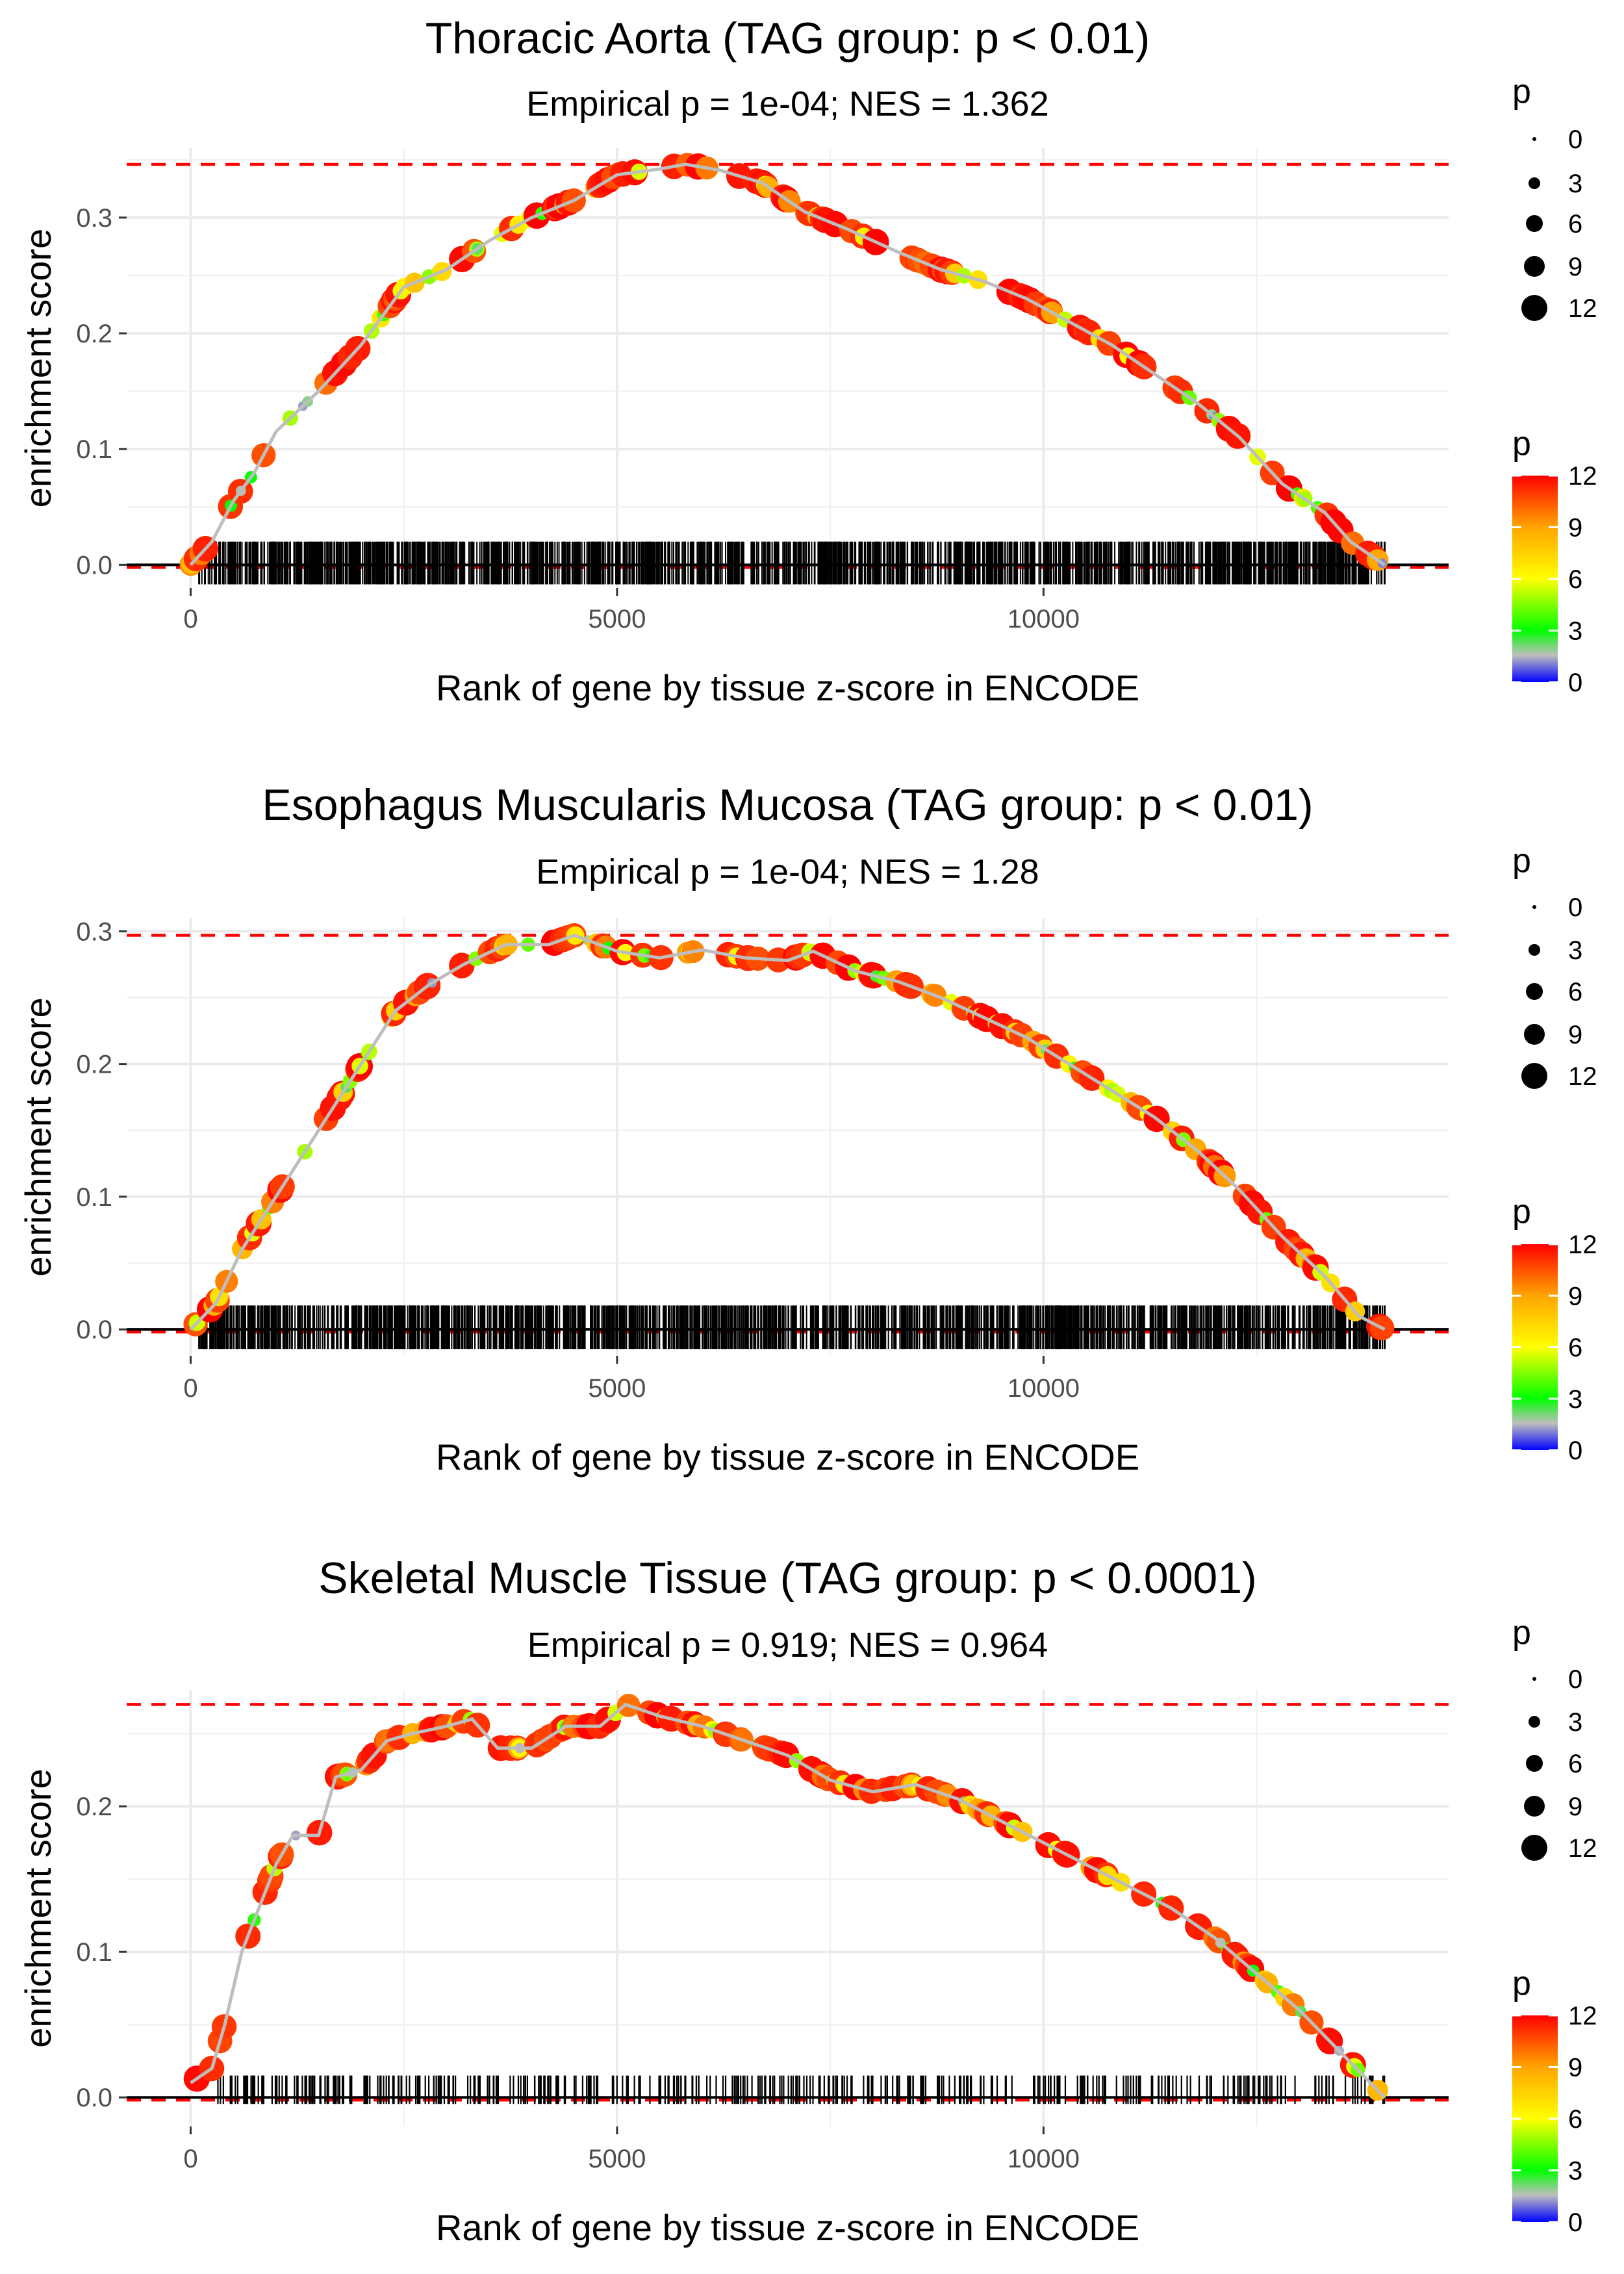 Image resolution: width=1624 pixels, height=2274 pixels. Describe the element at coordinates (787, 1645) in the screenshot. I see `chart-subtitle: Empirical p = 0.919; NES = 0.964` at that location.